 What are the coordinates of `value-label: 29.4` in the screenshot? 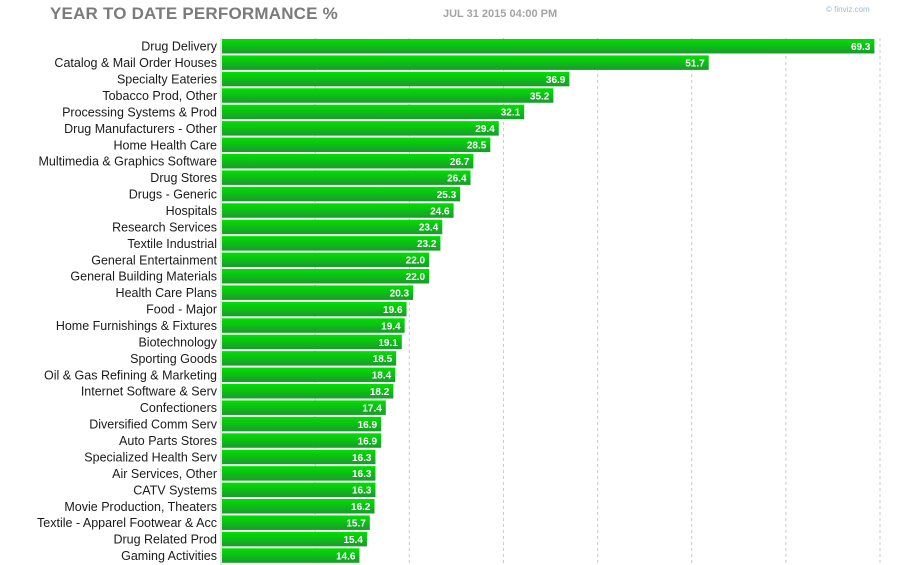 It's located at (485, 129).